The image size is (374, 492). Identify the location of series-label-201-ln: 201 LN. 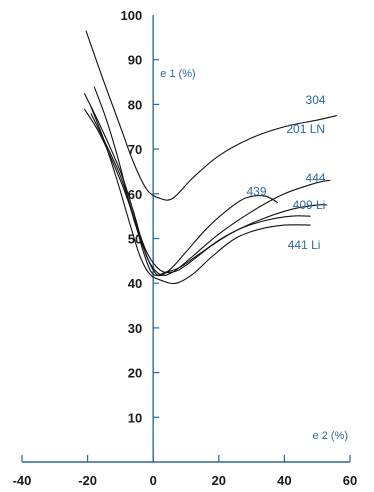
(305, 129).